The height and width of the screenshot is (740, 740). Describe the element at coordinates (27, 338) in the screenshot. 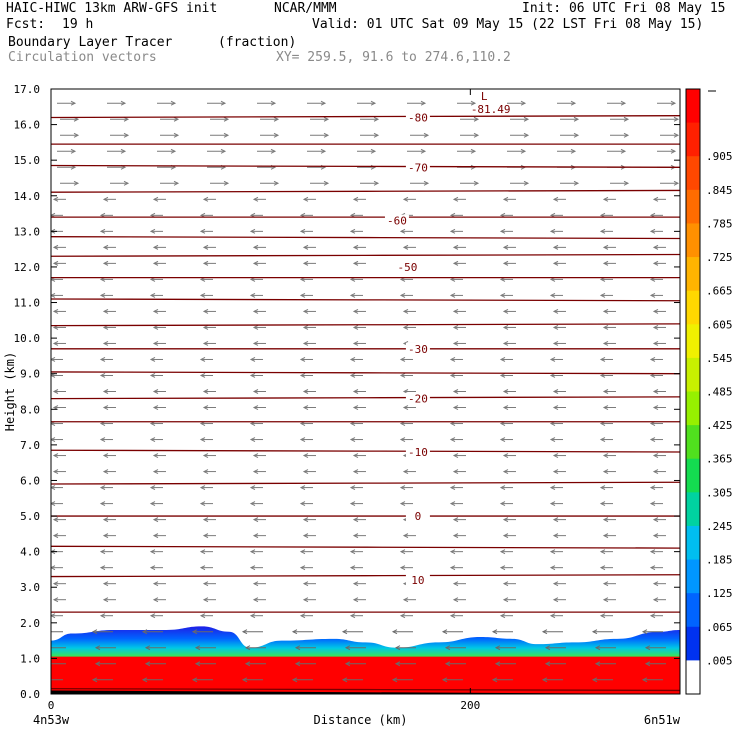

I see `y-tick-label: 10.0` at that location.